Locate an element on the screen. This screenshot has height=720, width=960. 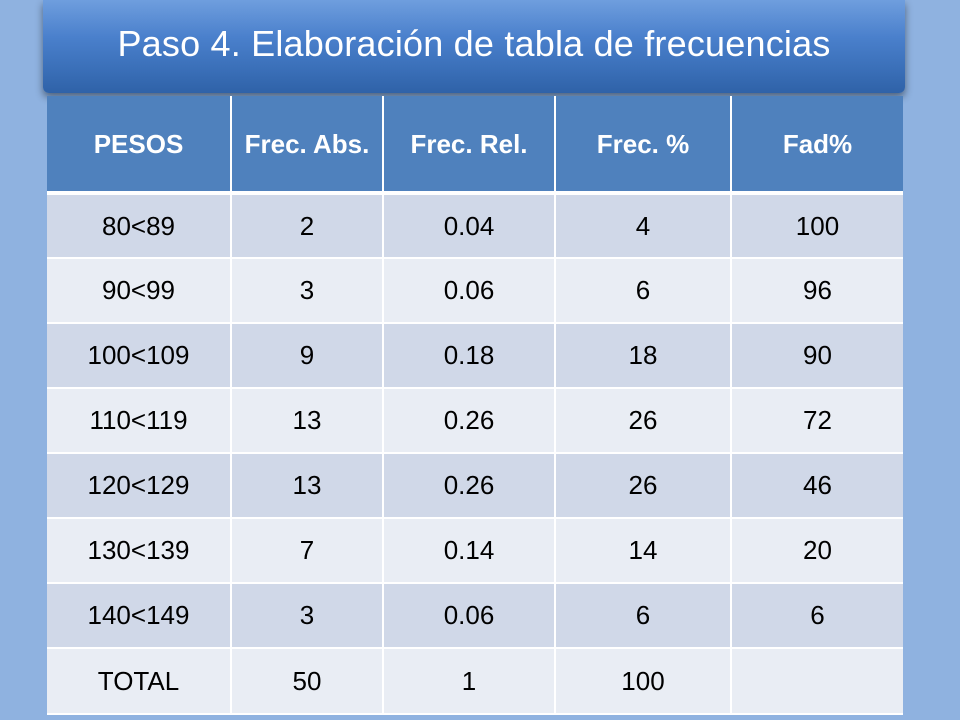
column-header-frec-pct: Frec. % is located at coordinates (643, 145).